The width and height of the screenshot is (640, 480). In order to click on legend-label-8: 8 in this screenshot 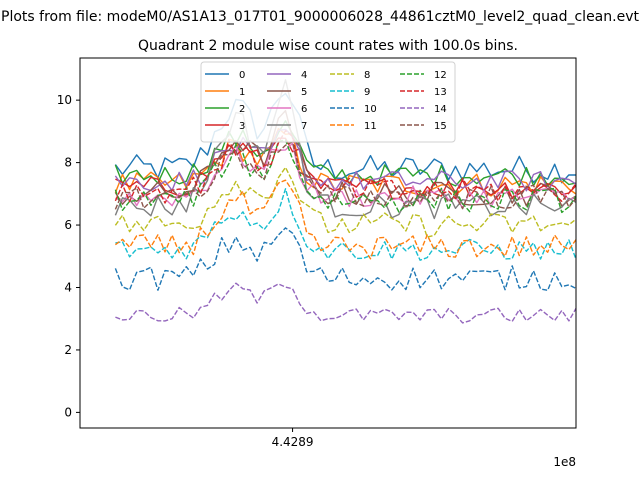, I will do `click(367, 75)`.